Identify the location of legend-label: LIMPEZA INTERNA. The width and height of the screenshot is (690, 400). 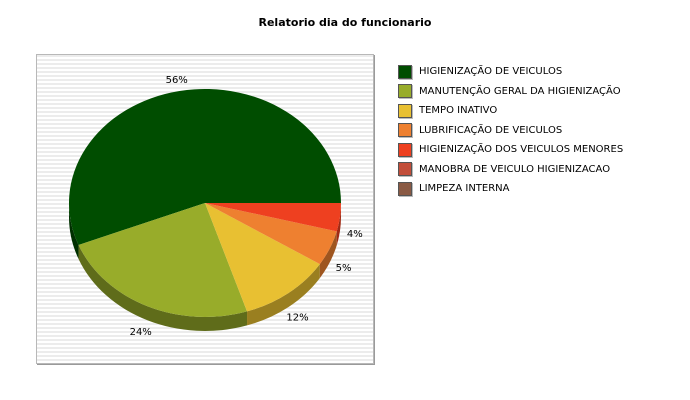
(464, 189).